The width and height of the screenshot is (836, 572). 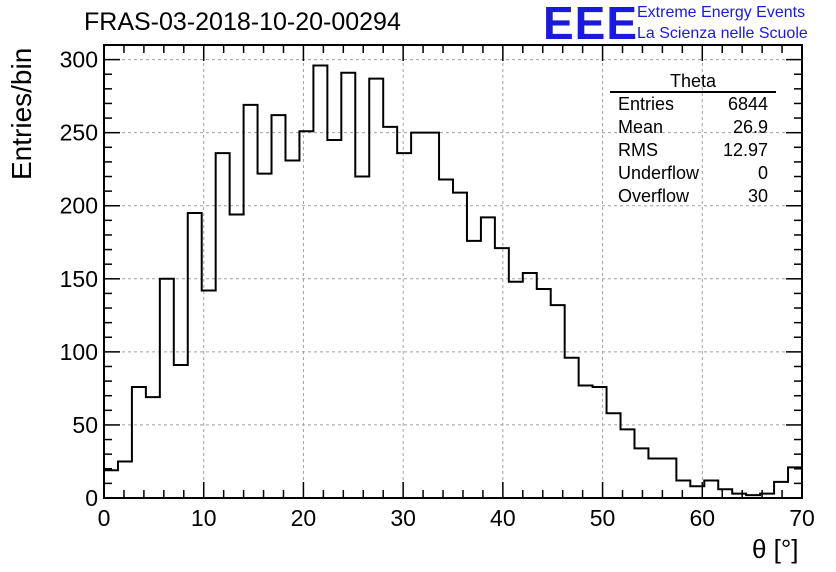 I want to click on stats-label: Overflow, so click(x=654, y=196).